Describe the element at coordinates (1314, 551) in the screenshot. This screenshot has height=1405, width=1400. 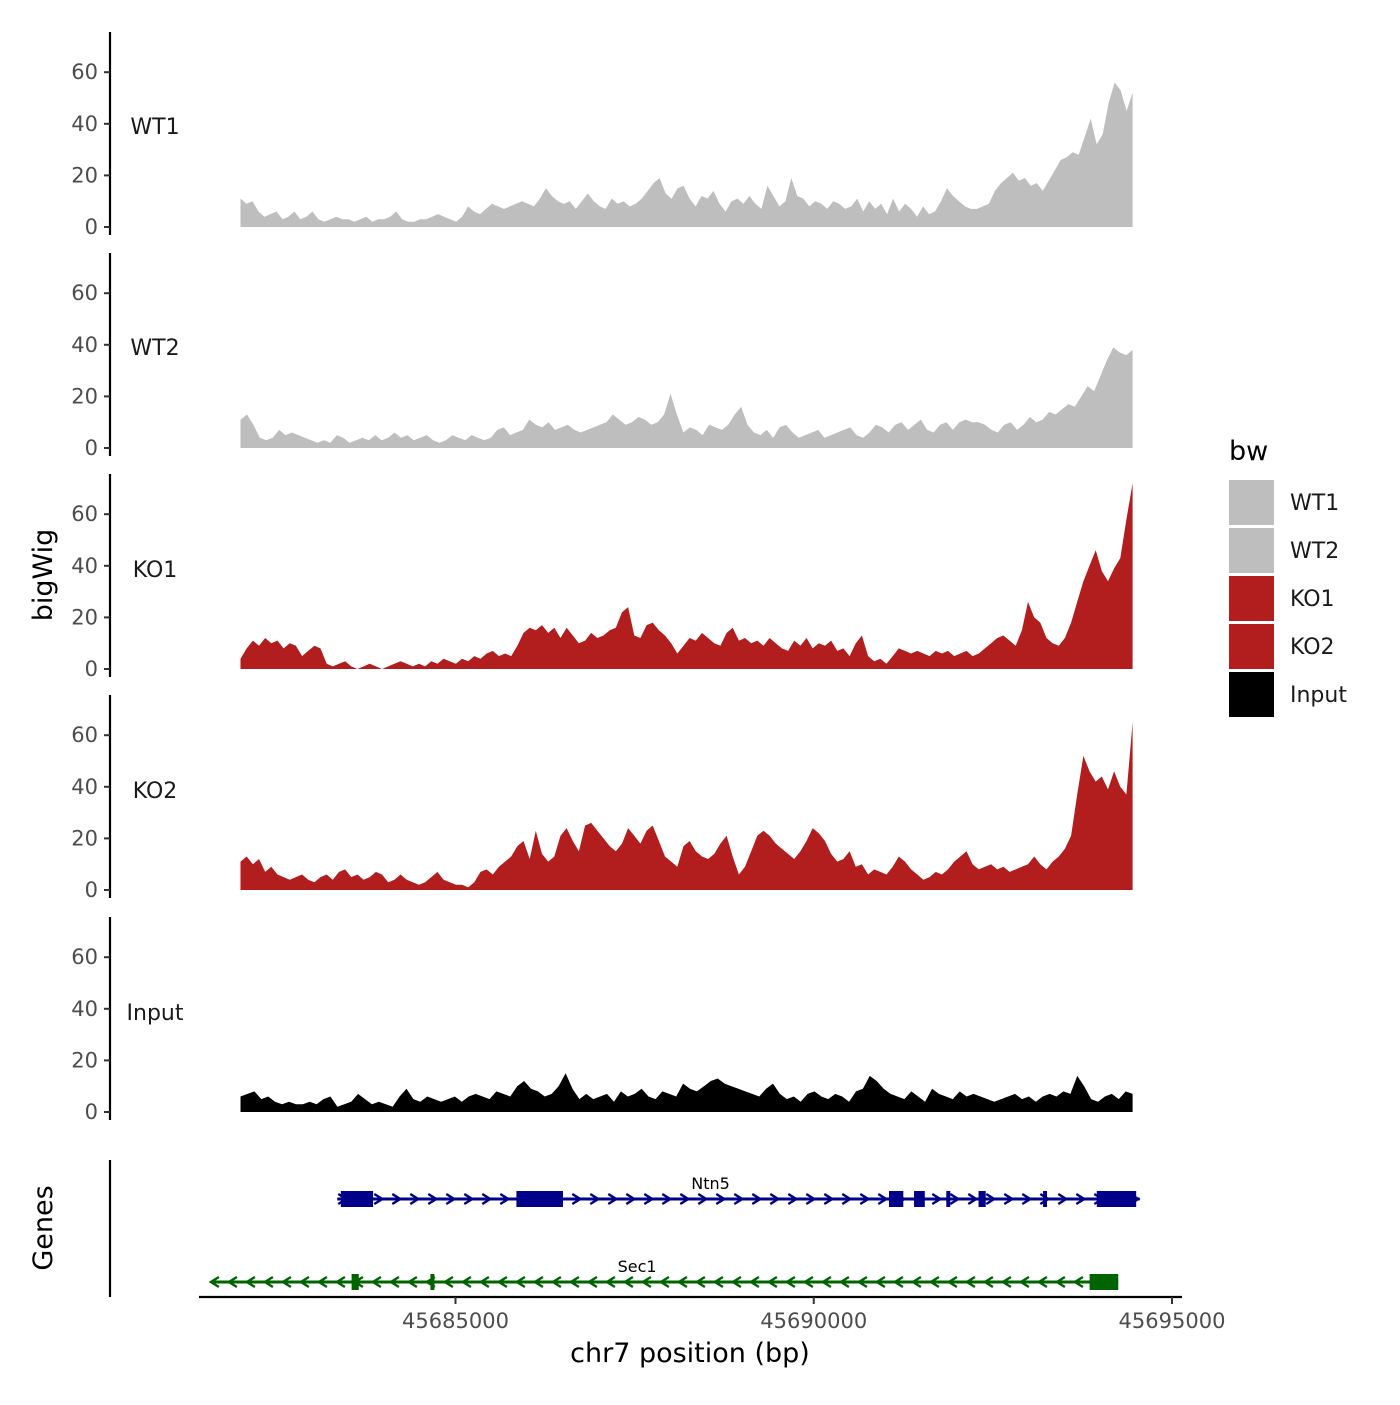
I see `legend-label-wt2: WT2` at that location.